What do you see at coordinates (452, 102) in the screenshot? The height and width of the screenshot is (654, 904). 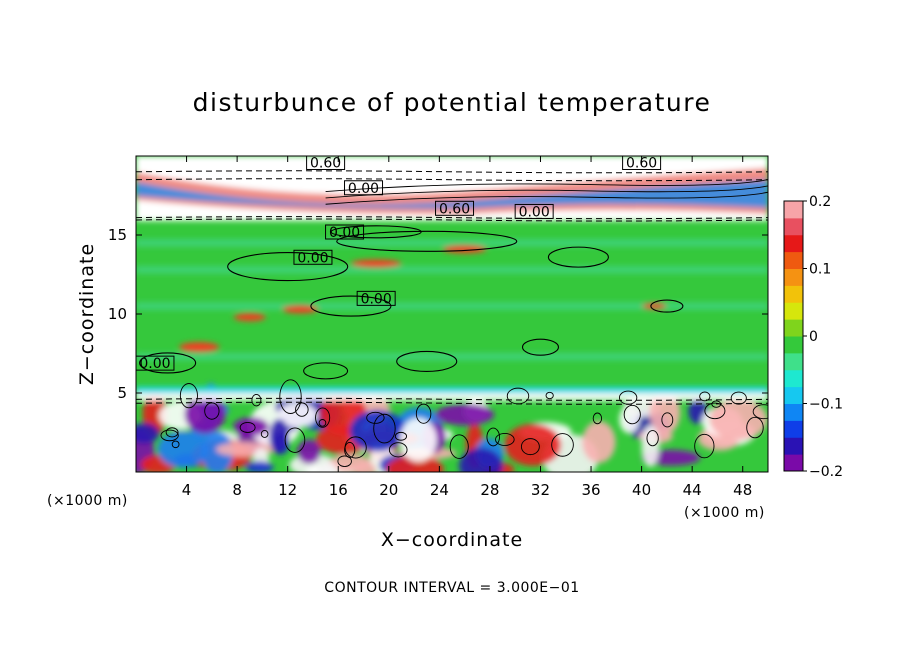 I see `chart-title: disturbunce of potential temperature` at bounding box center [452, 102].